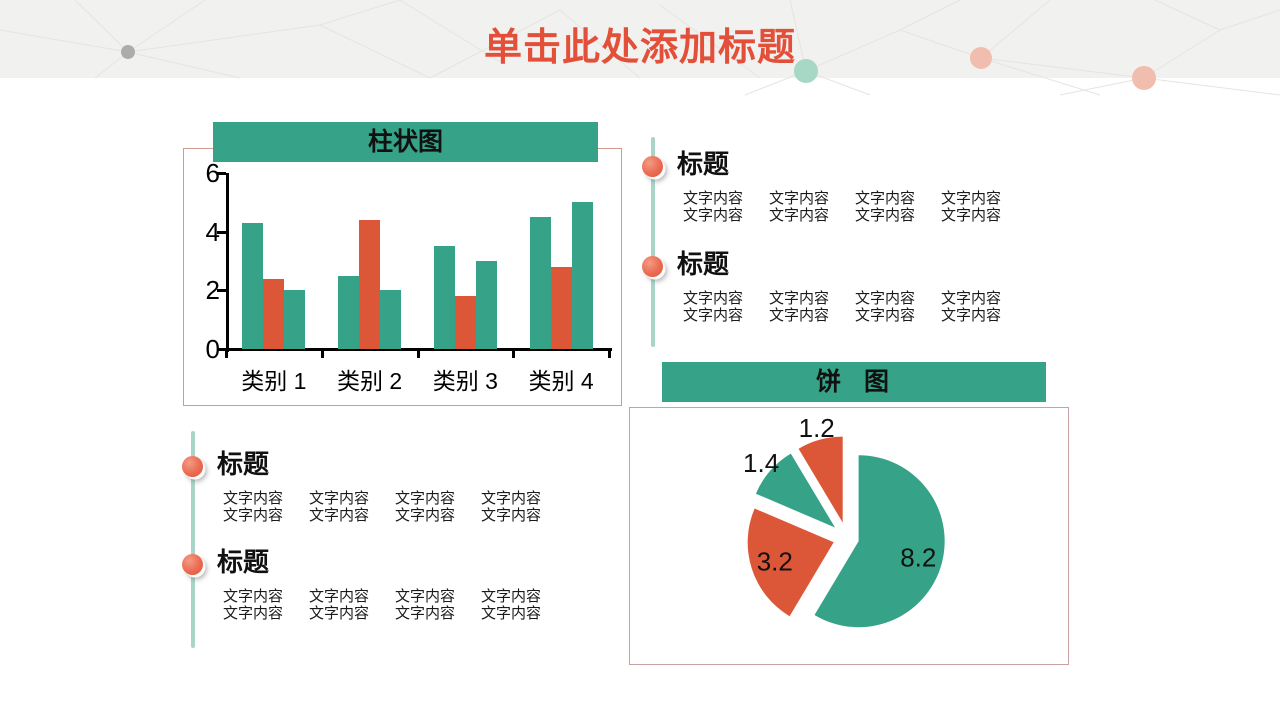  What do you see at coordinates (465, 322) in the screenshot?
I see `bar-series-2-cat3` at bounding box center [465, 322].